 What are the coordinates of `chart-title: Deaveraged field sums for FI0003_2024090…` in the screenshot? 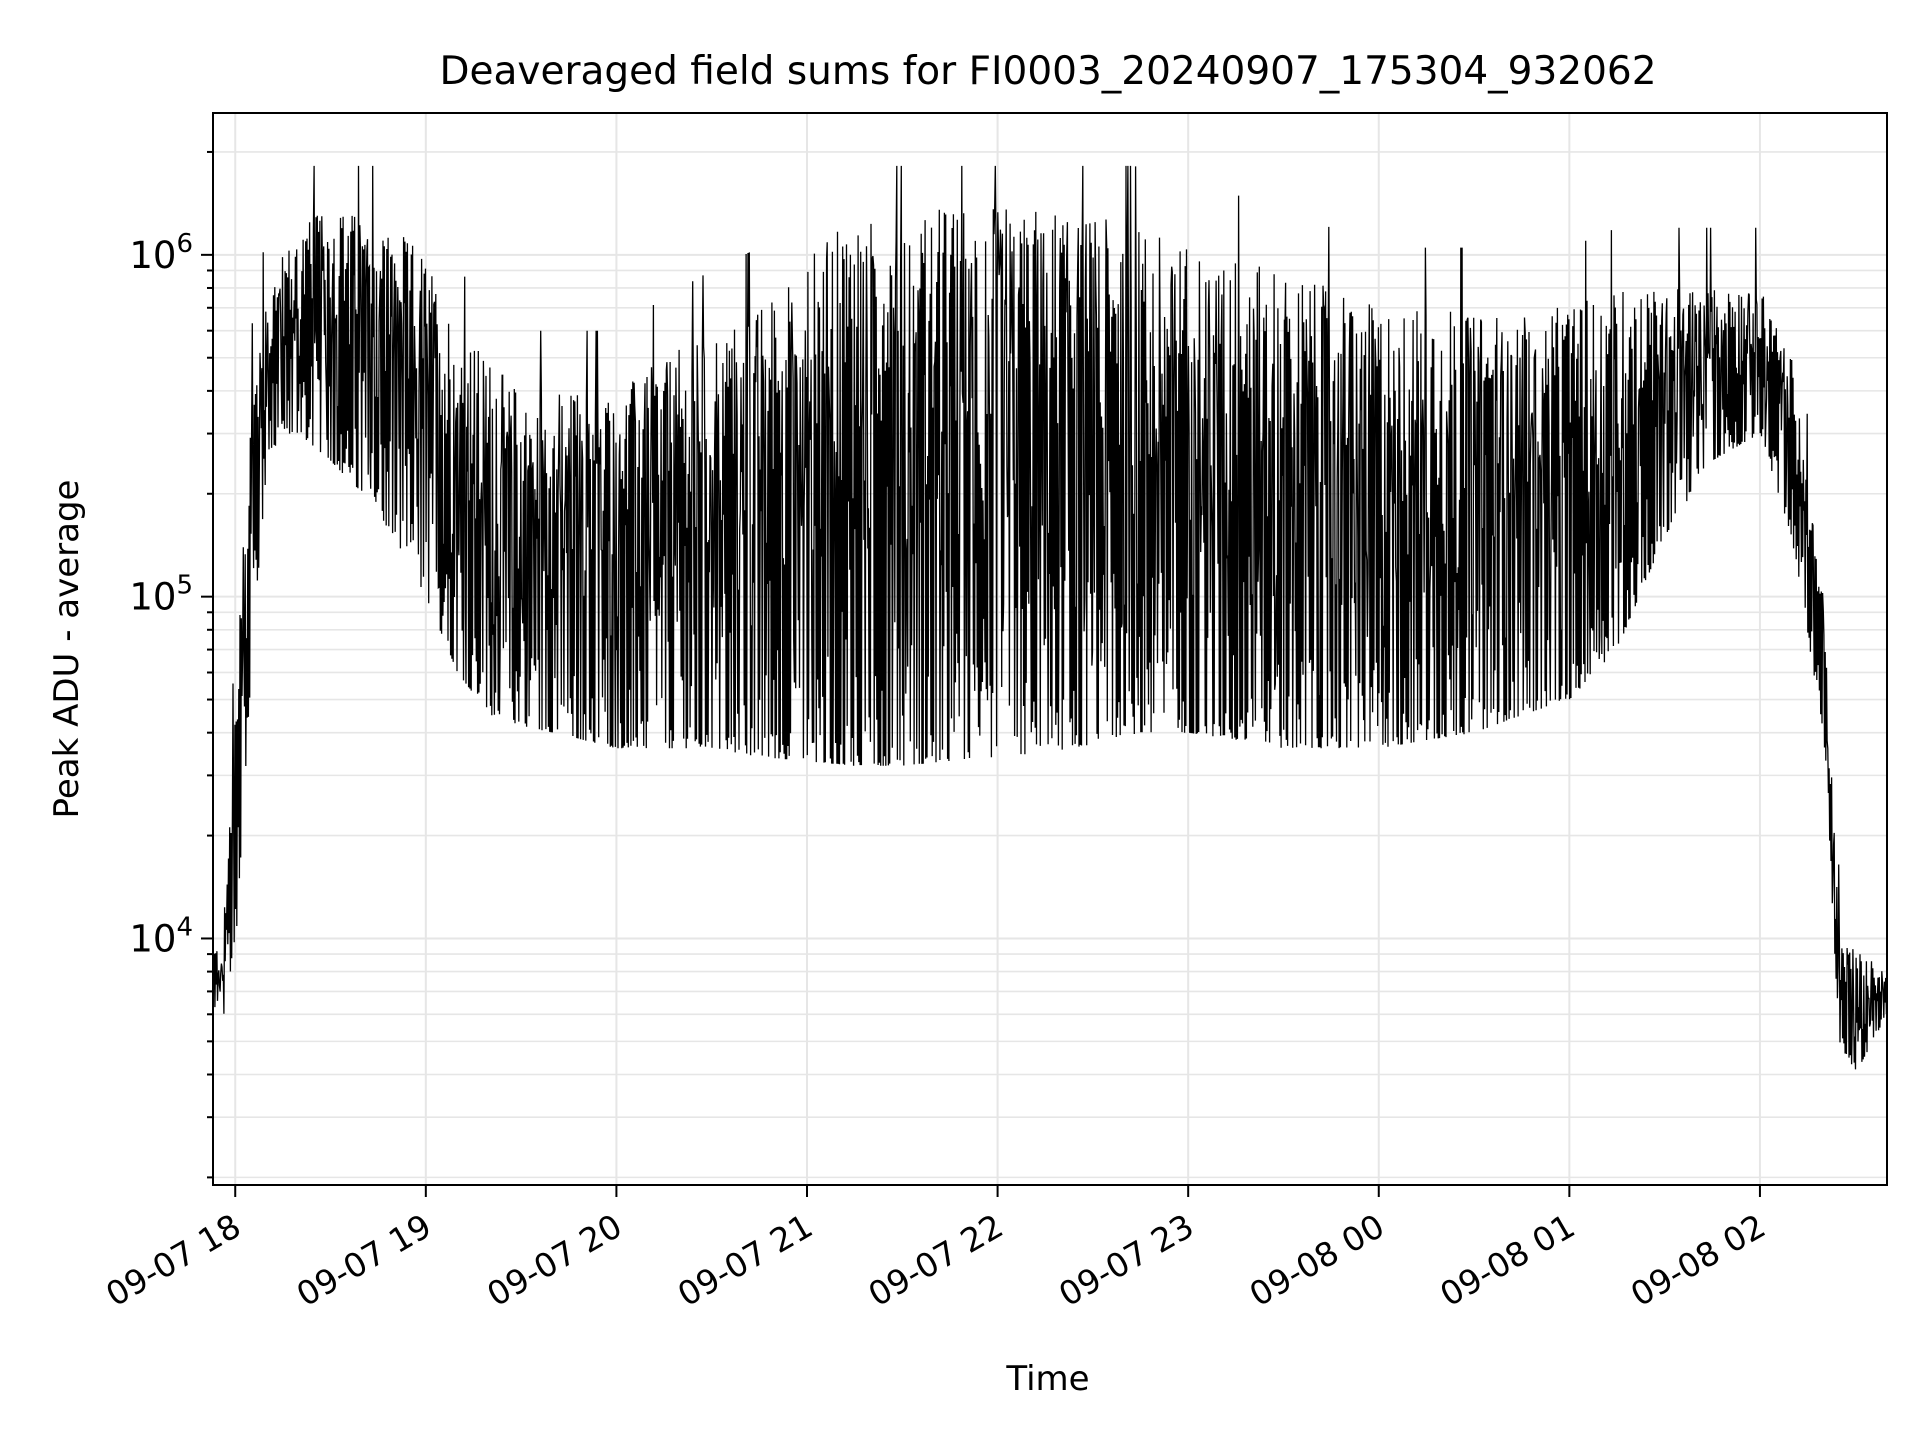 It's located at (1047, 71).